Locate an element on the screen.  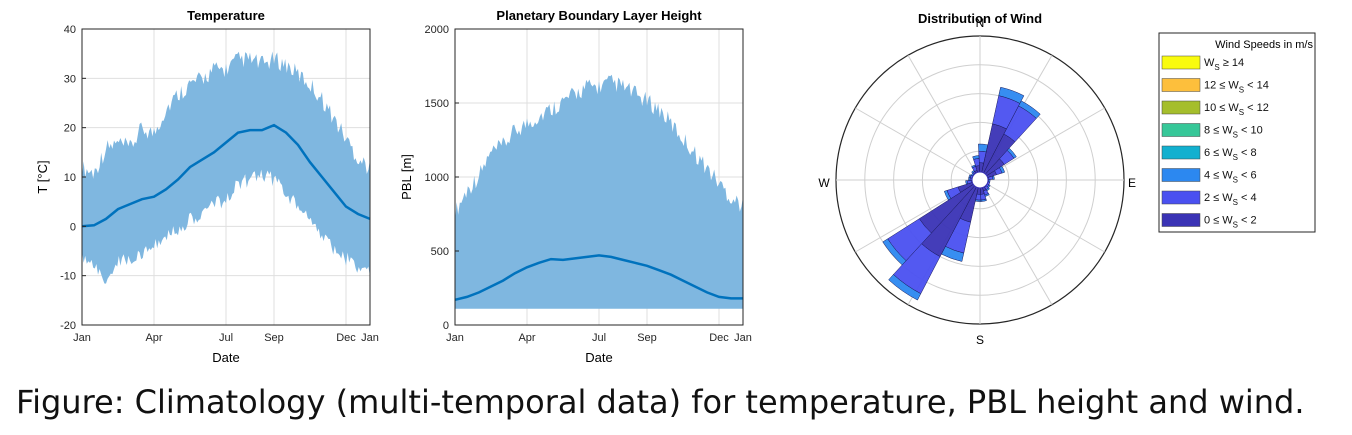
temp-ytick-label: 30 is located at coordinates (70, 79).